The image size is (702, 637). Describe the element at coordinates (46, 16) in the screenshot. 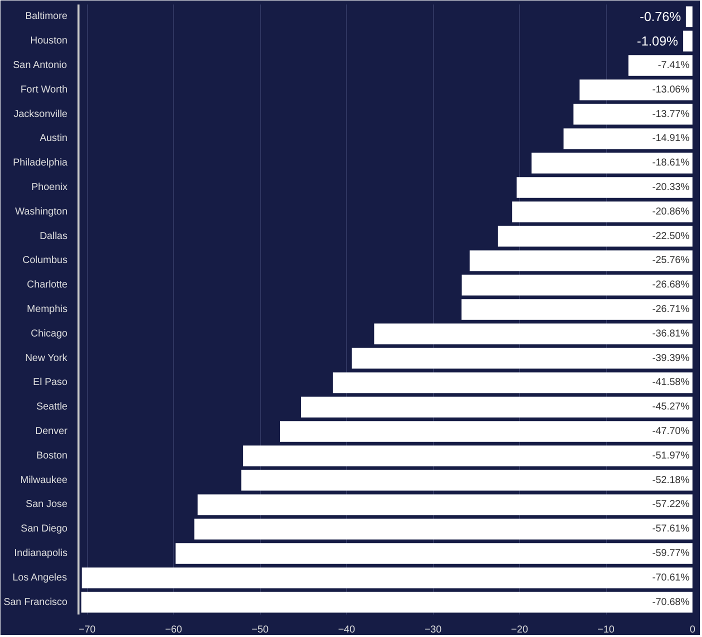

I see `y-tick-label: Baltimore` at that location.